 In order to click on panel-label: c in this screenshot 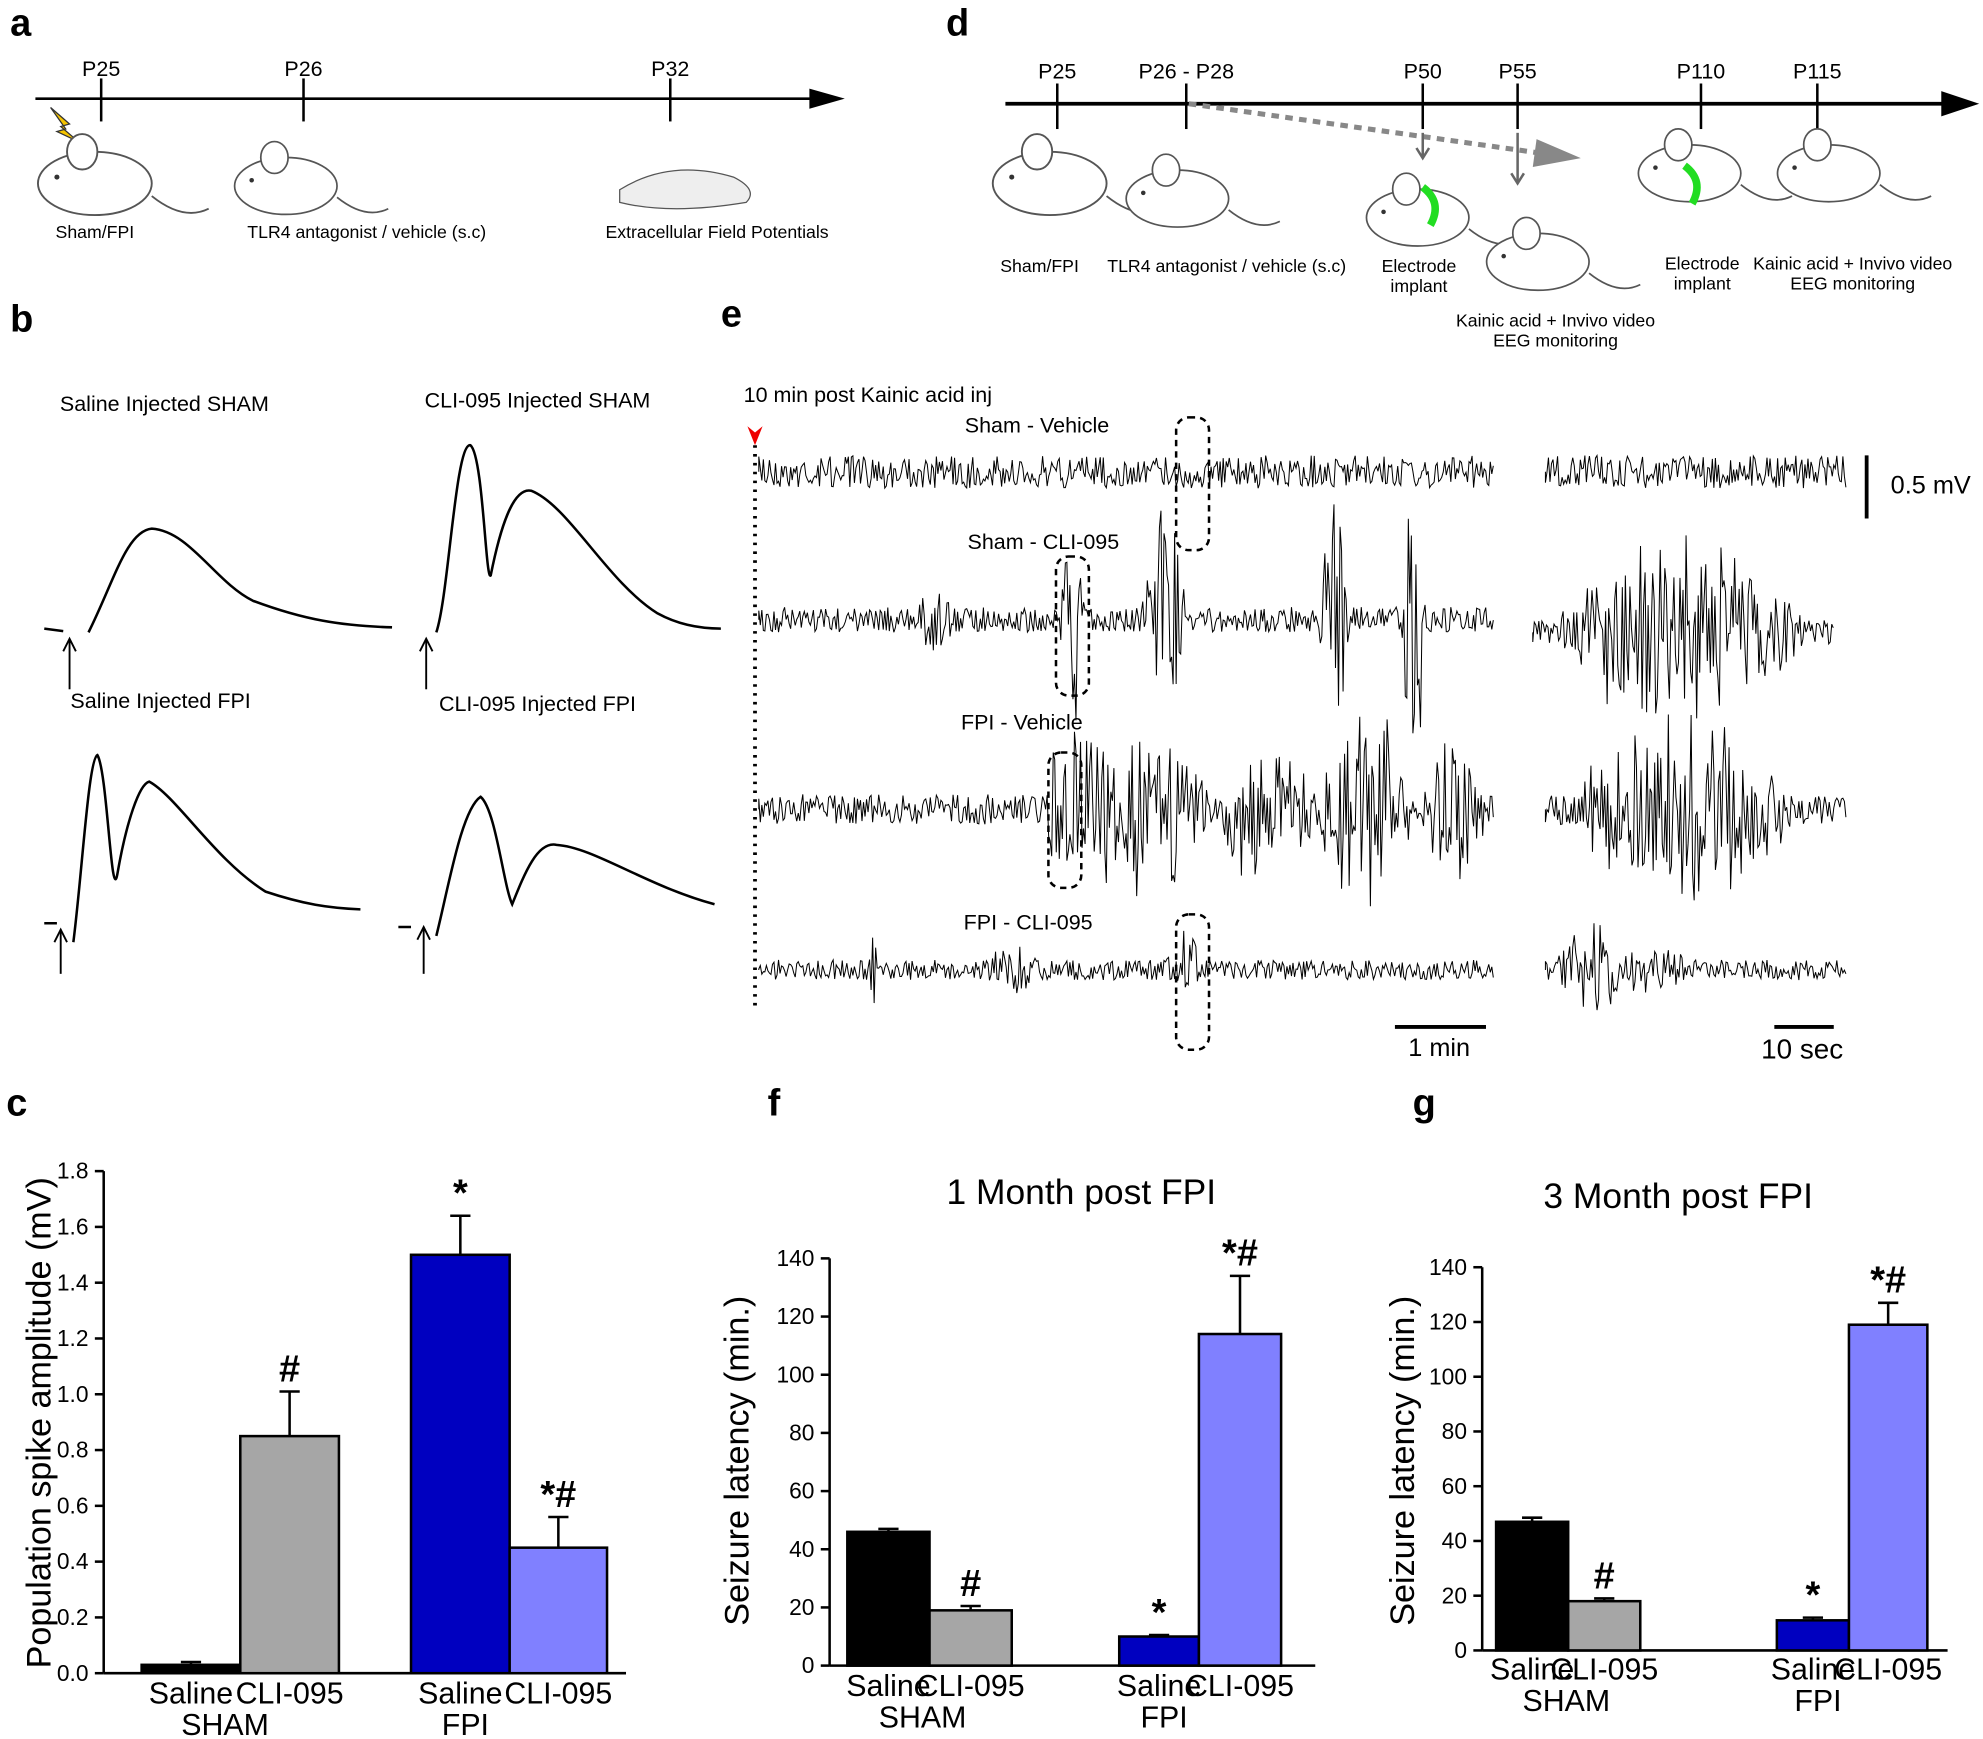, I will do `click(16, 1103)`.